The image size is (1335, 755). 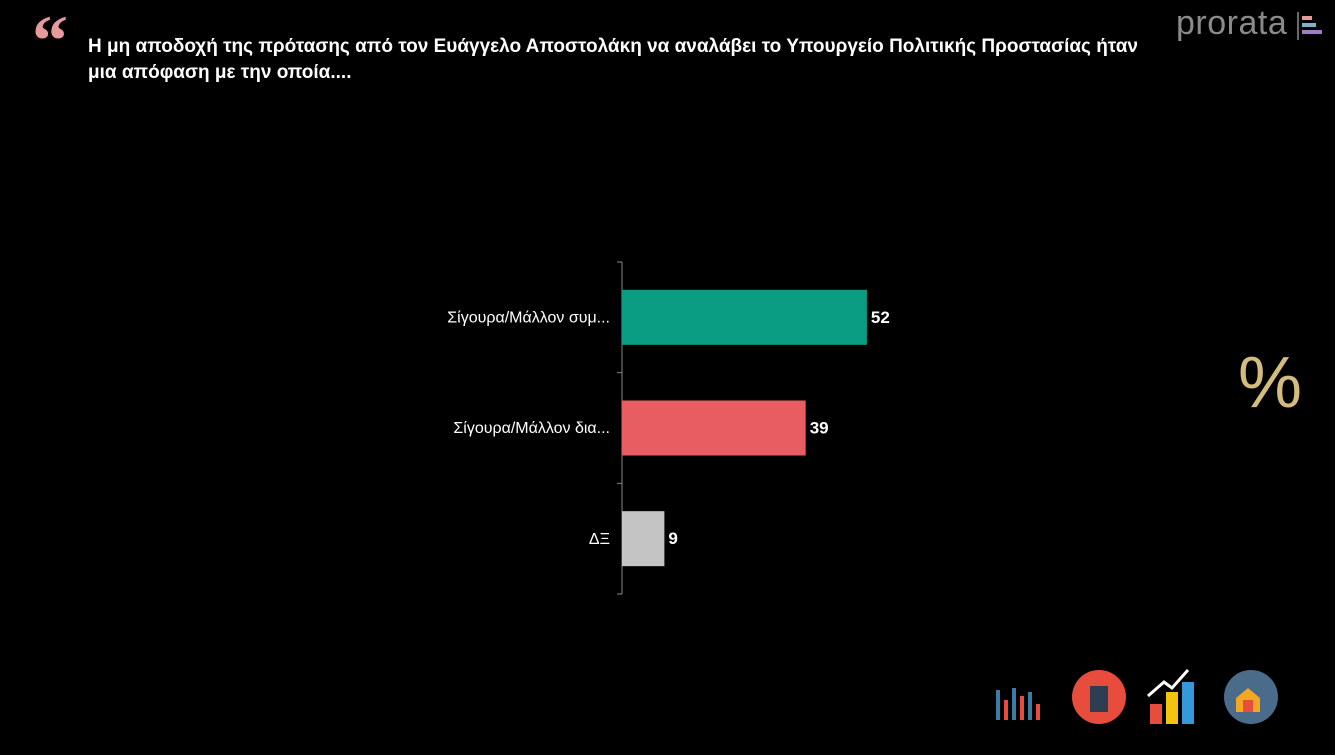 What do you see at coordinates (1232, 23) in the screenshot?
I see `logo: prorata` at bounding box center [1232, 23].